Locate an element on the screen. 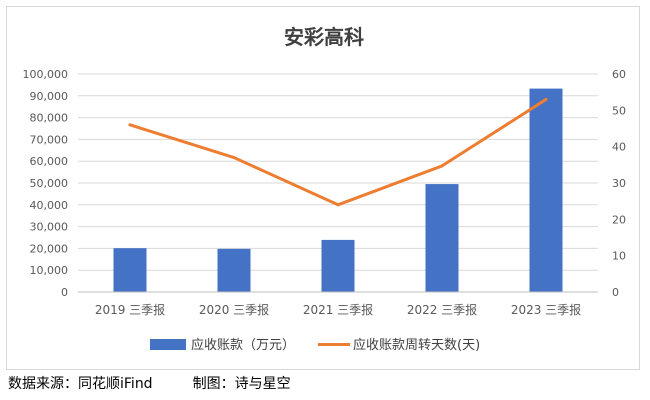 This screenshot has width=650, height=400. right-tick-label: 50 is located at coordinates (619, 110).